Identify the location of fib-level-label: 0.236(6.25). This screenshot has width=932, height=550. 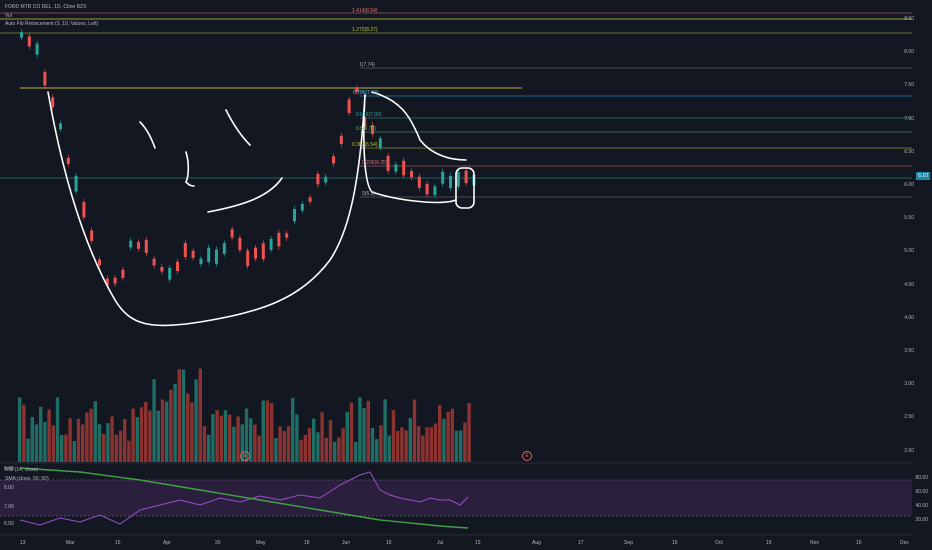
(375, 163).